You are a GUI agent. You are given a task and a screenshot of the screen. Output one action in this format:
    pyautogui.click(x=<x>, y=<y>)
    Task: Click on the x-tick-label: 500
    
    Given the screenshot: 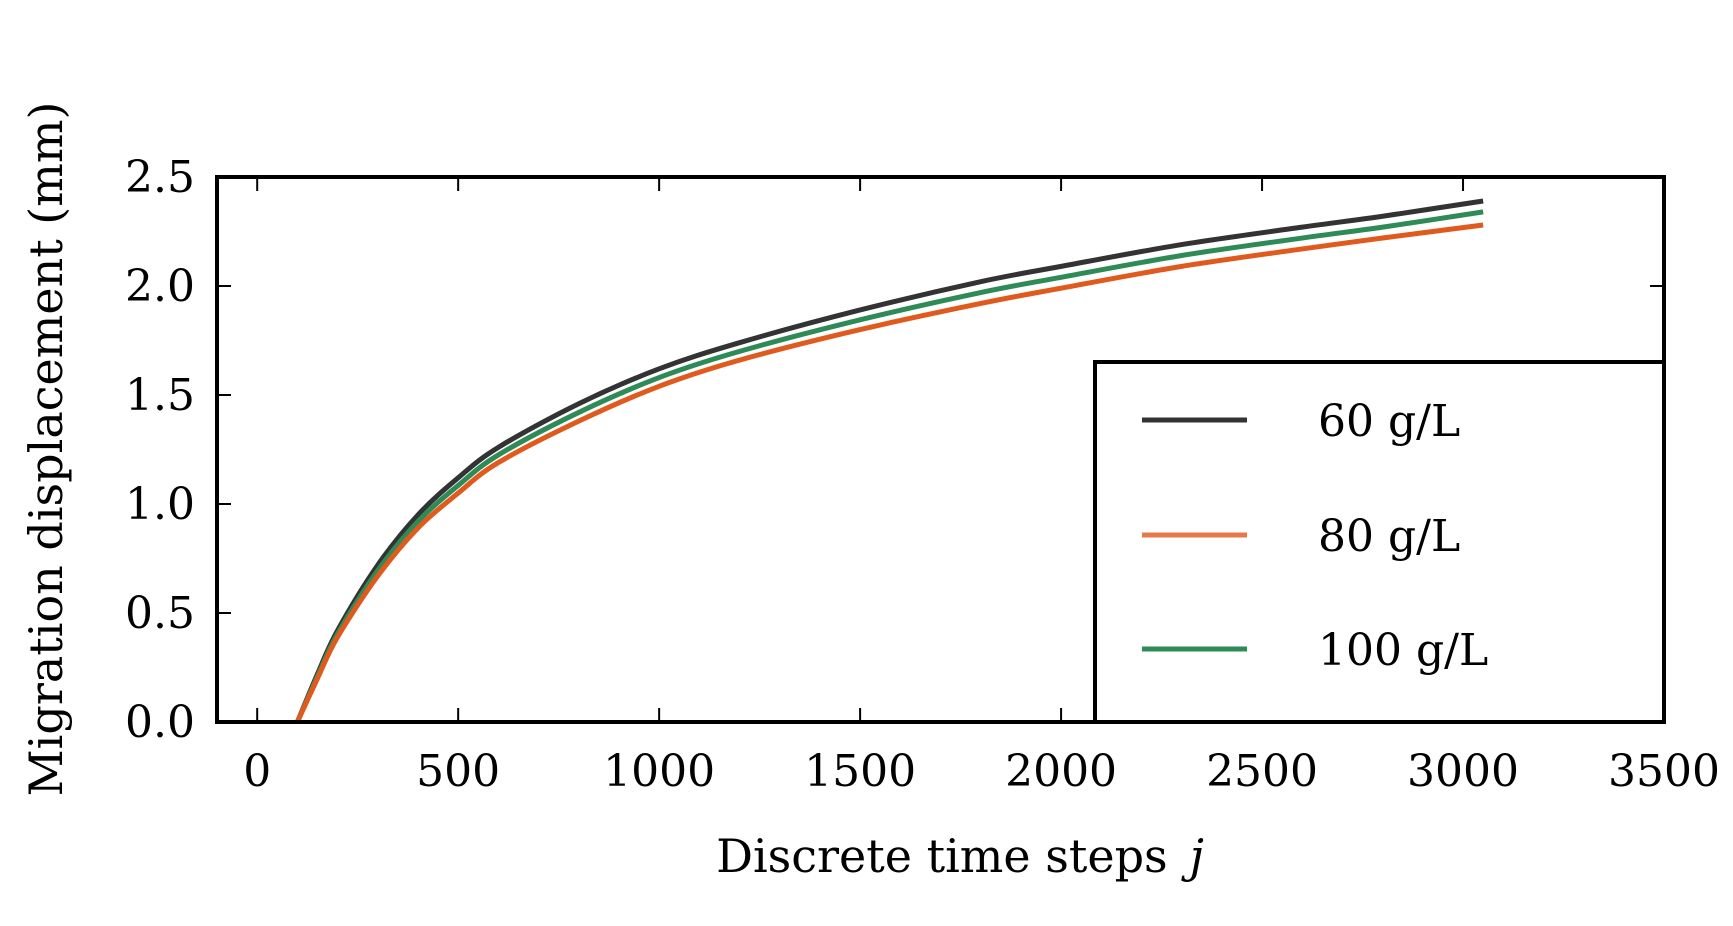 What is the action you would take?
    pyautogui.click(x=458, y=771)
    